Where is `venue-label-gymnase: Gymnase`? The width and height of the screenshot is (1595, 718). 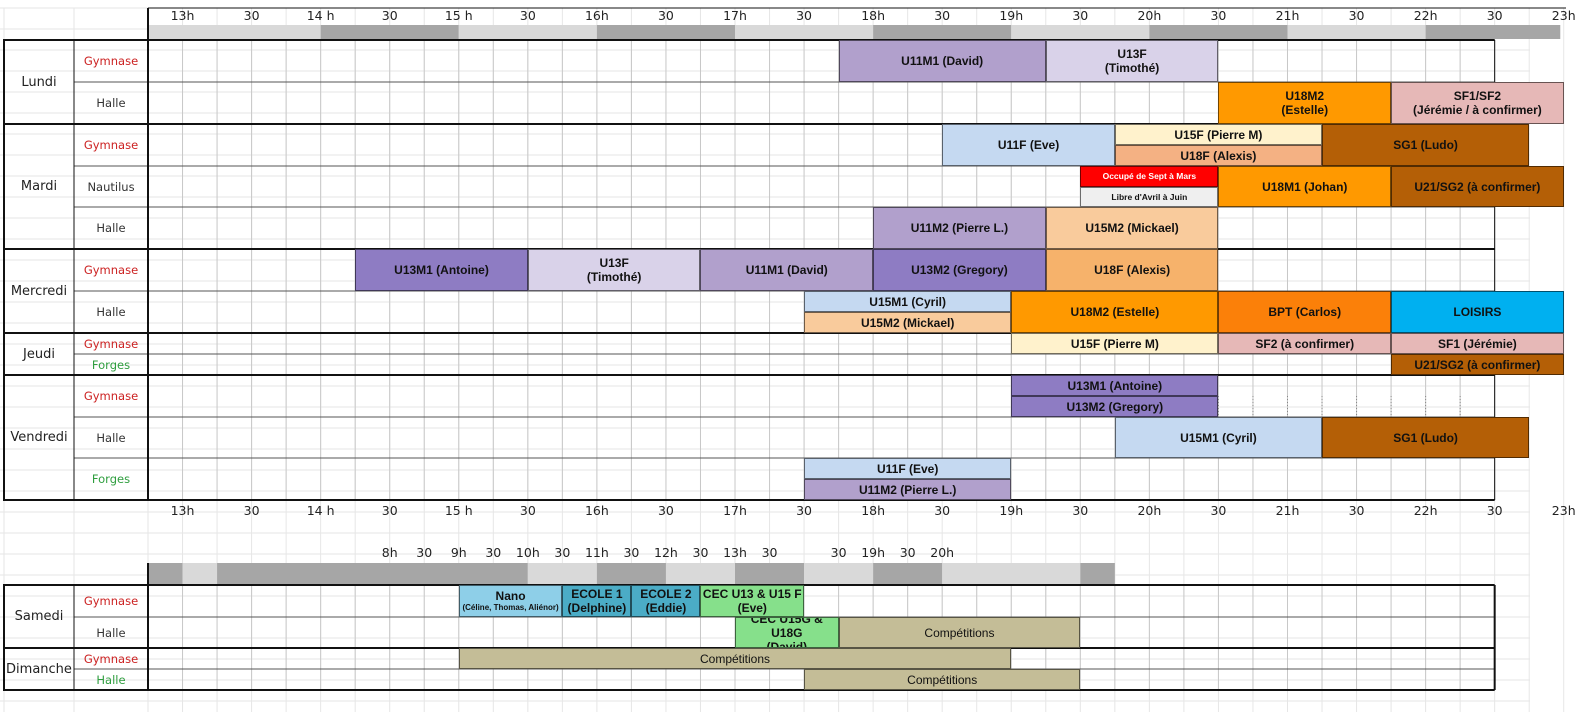 venue-label-gymnase: Gymnase is located at coordinates (111, 145).